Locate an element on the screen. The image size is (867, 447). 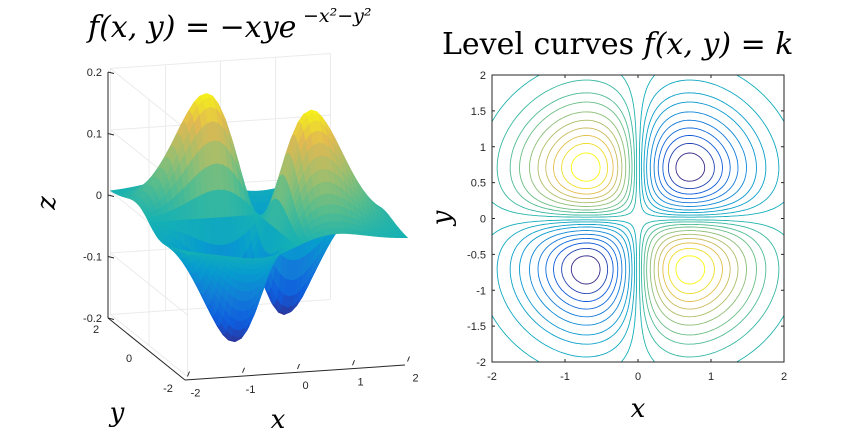
contour-x-tick-label: 1 is located at coordinates (711, 377).